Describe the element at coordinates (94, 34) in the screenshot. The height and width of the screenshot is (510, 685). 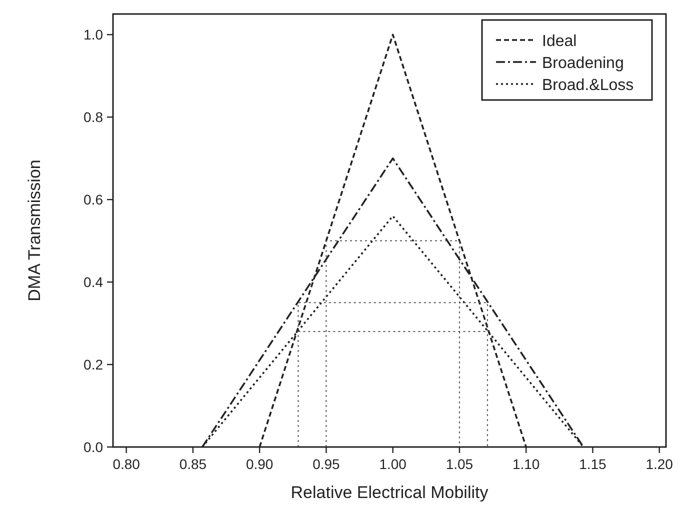
I see `y-tick-label: 1.0` at that location.